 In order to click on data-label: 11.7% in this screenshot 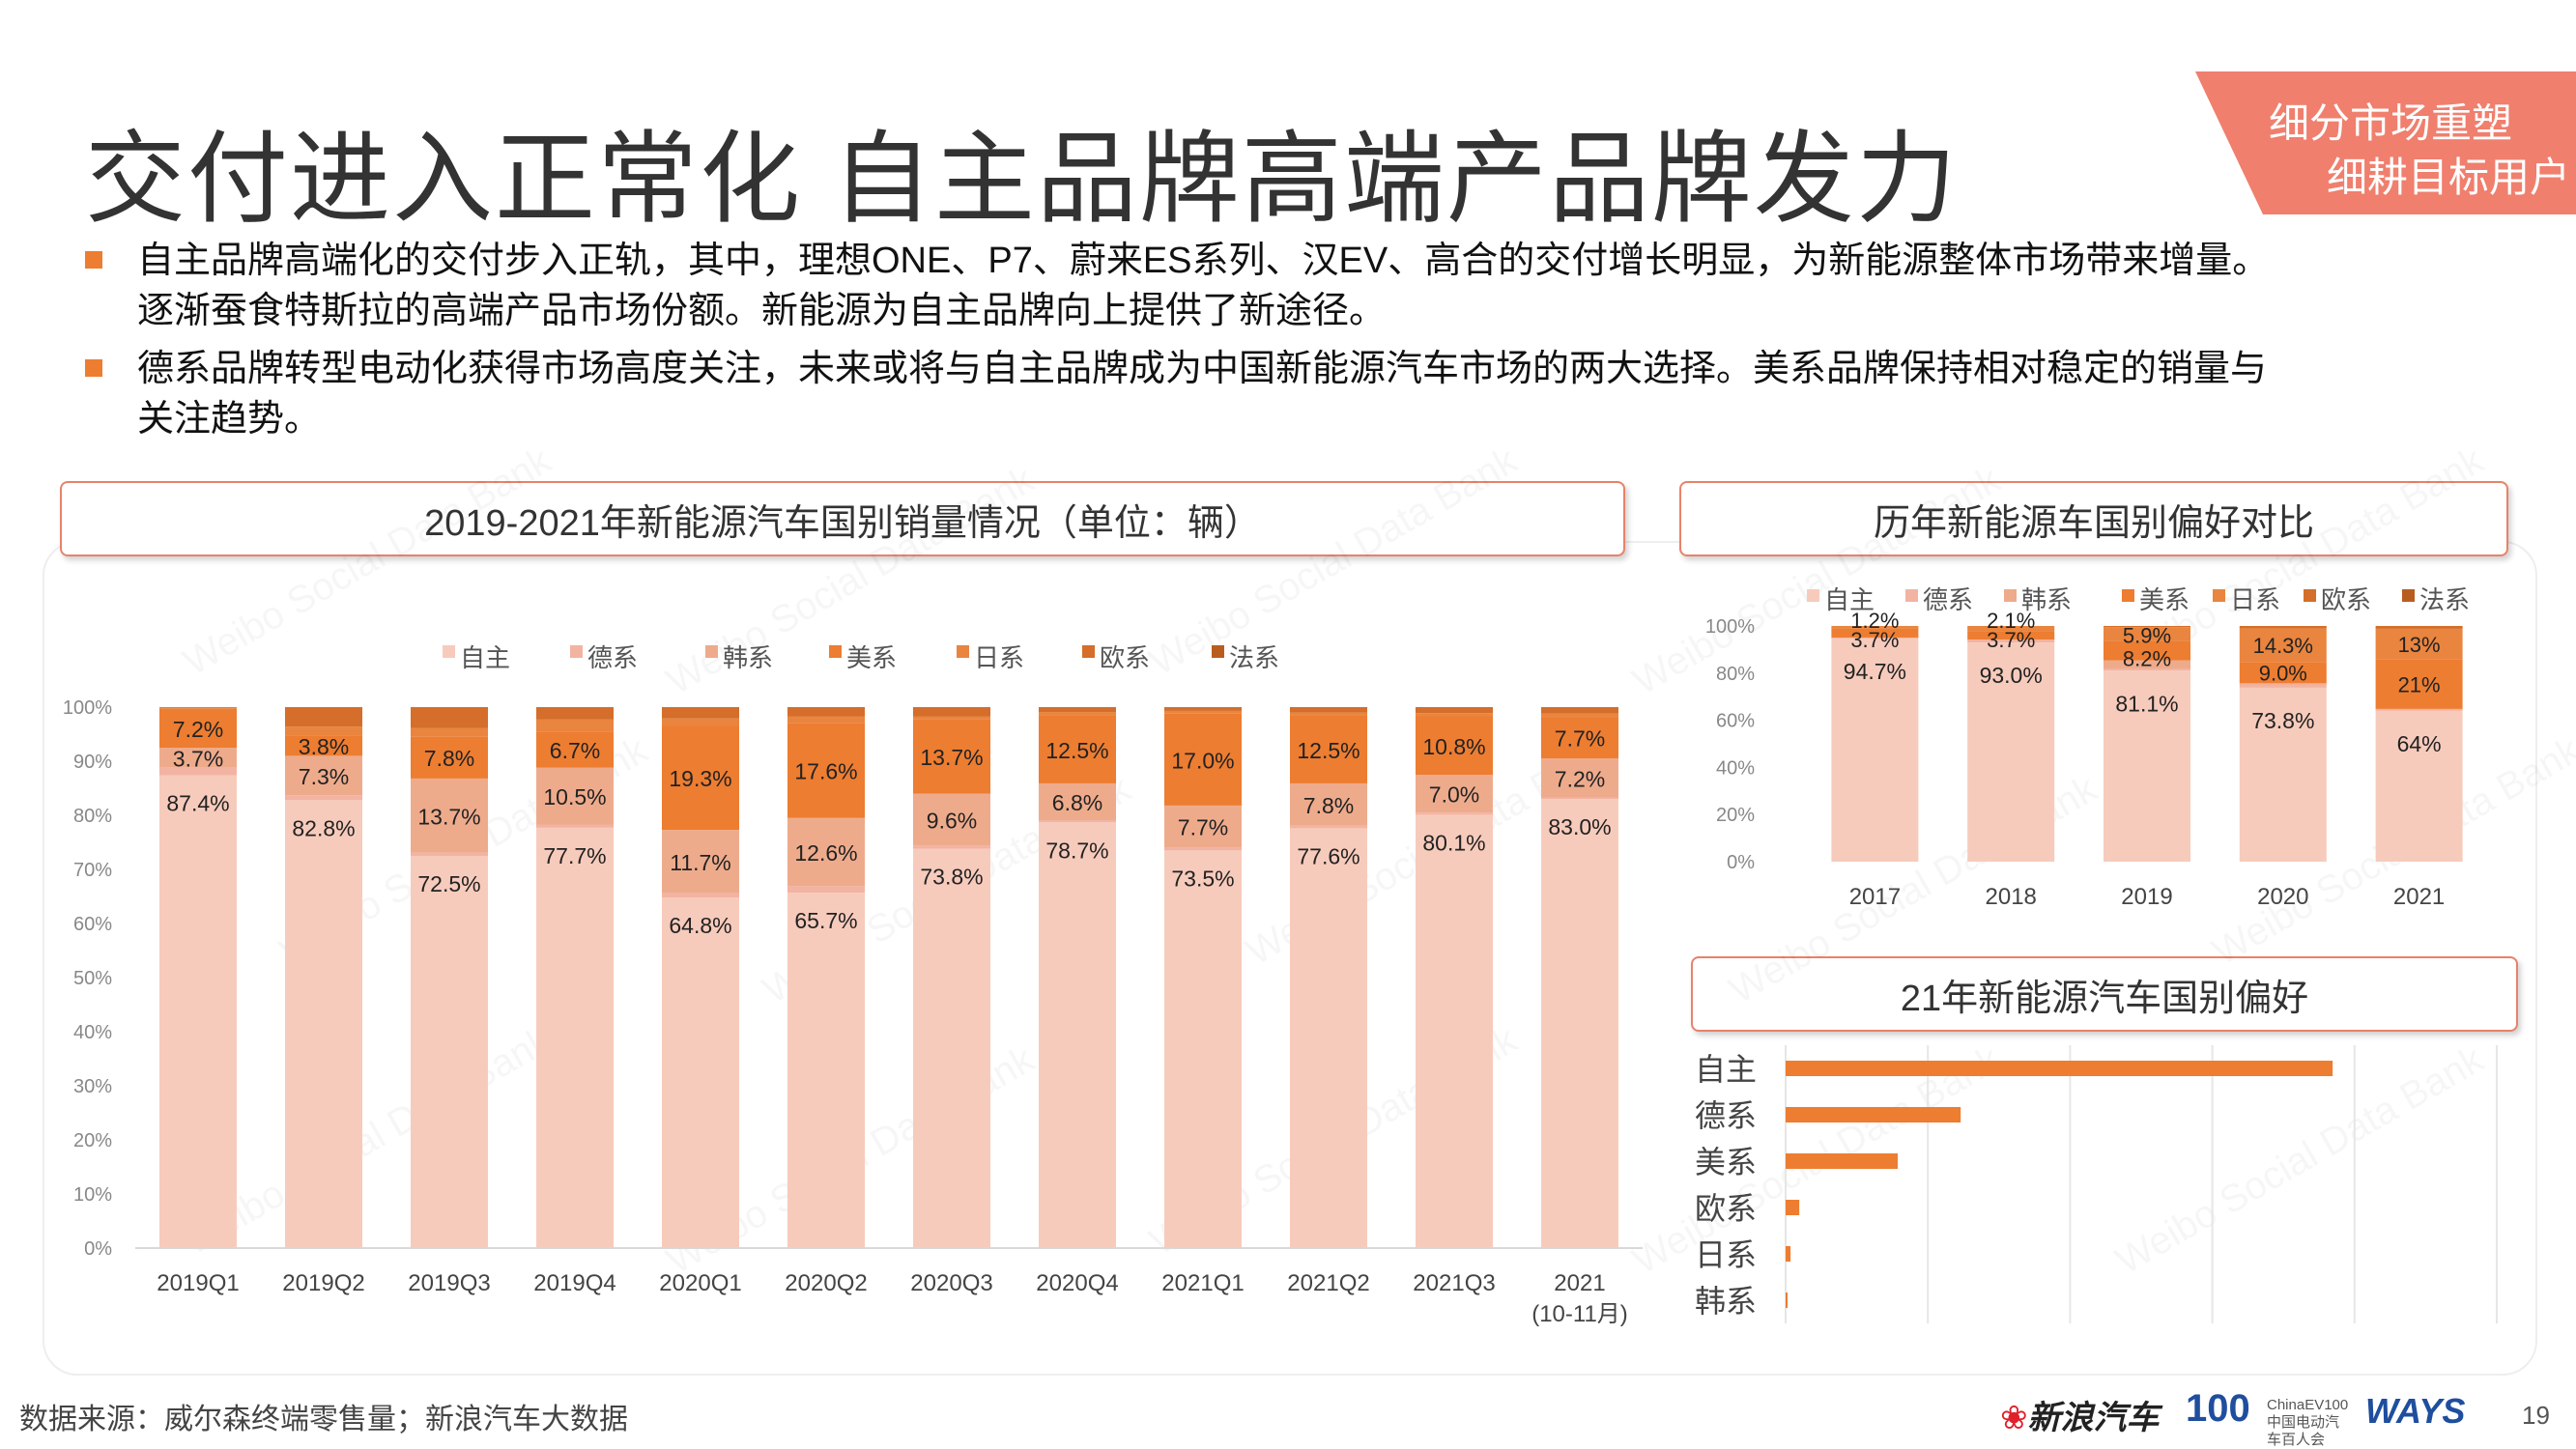, I will do `click(701, 862)`.